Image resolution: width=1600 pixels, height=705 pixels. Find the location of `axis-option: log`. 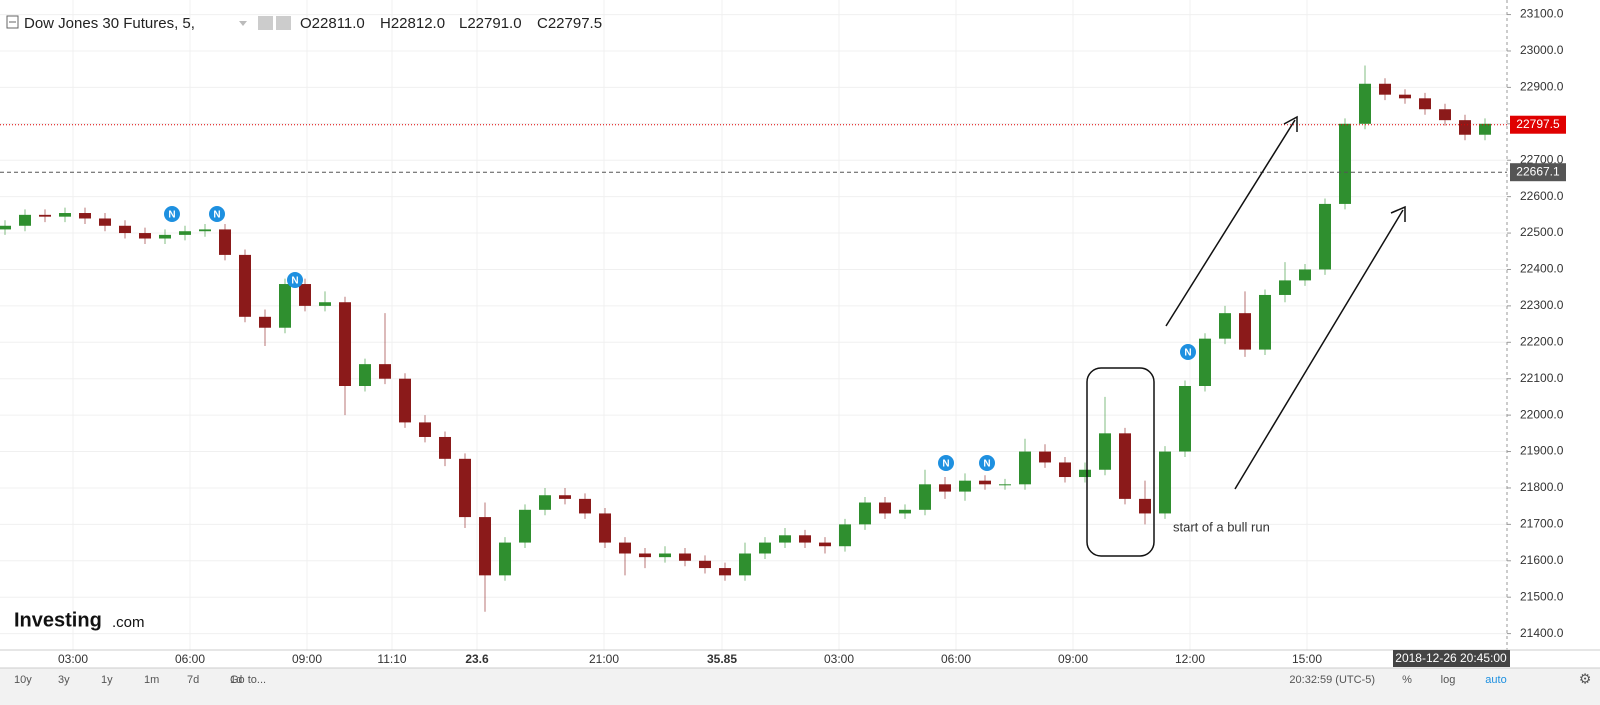

axis-option: log is located at coordinates (1448, 680).